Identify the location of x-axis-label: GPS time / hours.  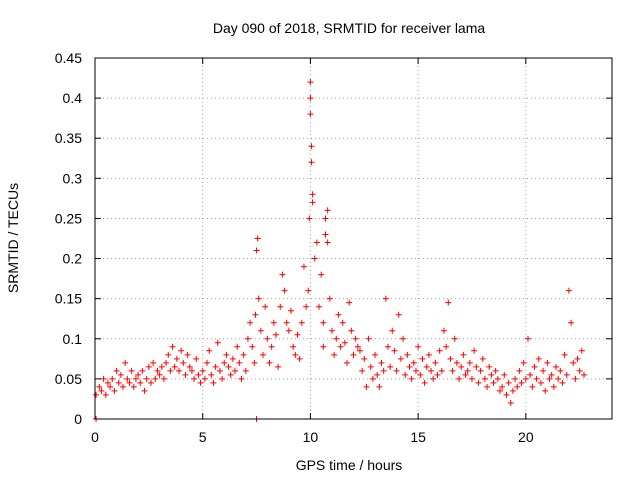
(349, 465).